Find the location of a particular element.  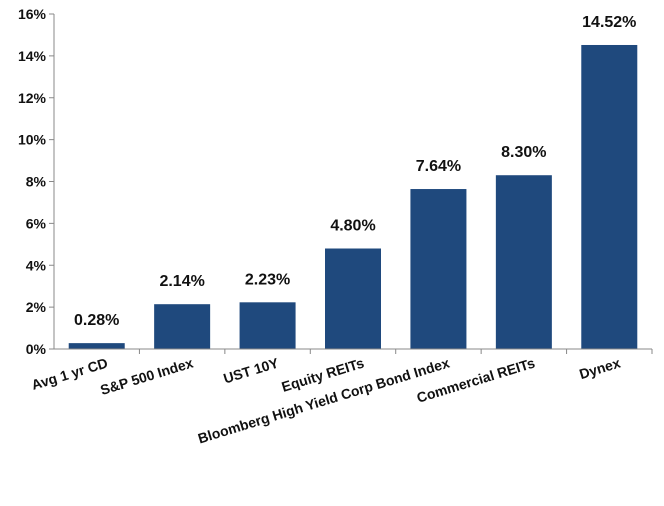

data-label: 4.80% is located at coordinates (352, 226).